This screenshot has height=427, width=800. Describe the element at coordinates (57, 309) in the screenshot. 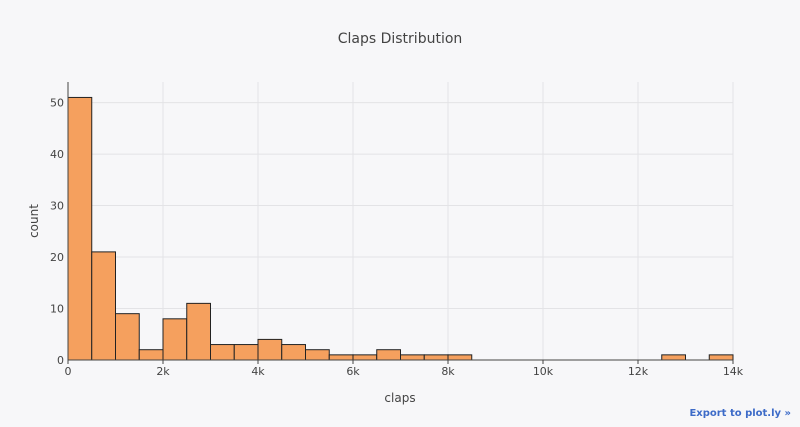

I see `y-tick-label: 10` at that location.